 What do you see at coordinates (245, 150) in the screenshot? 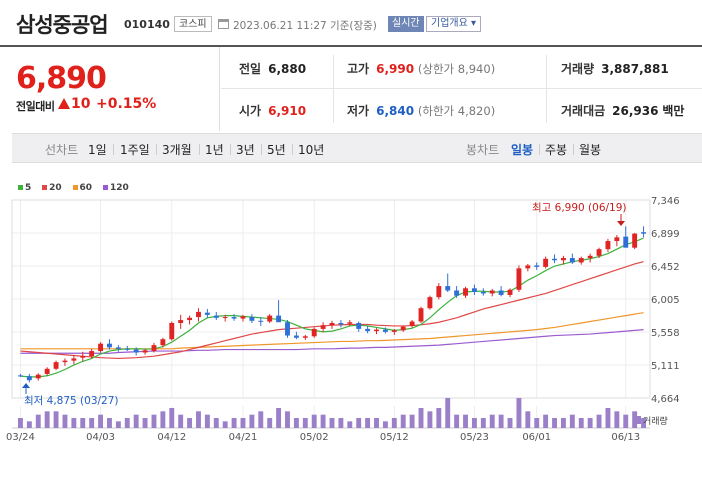
I see `tab-3y: 3년` at bounding box center [245, 150].